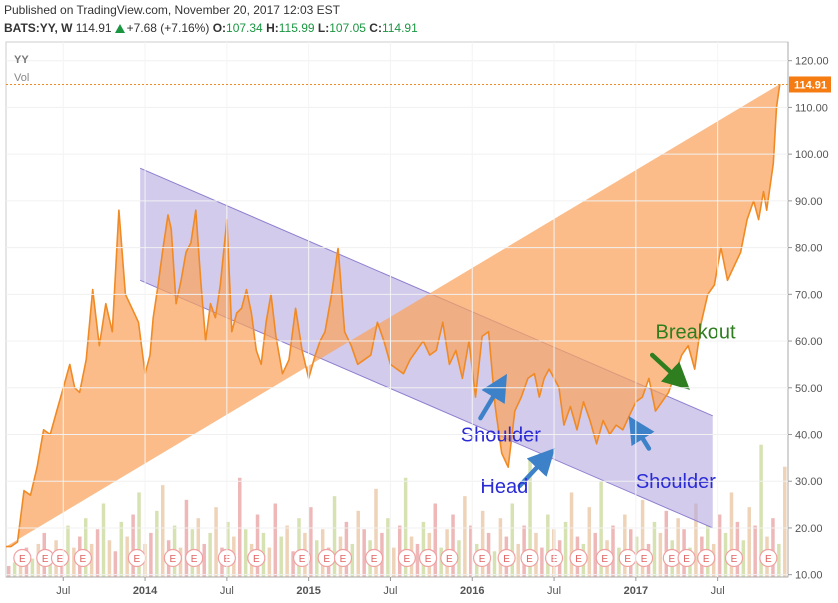 Image resolution: width=838 pixels, height=603 pixels. I want to click on last-price-badge, so click(810, 84).